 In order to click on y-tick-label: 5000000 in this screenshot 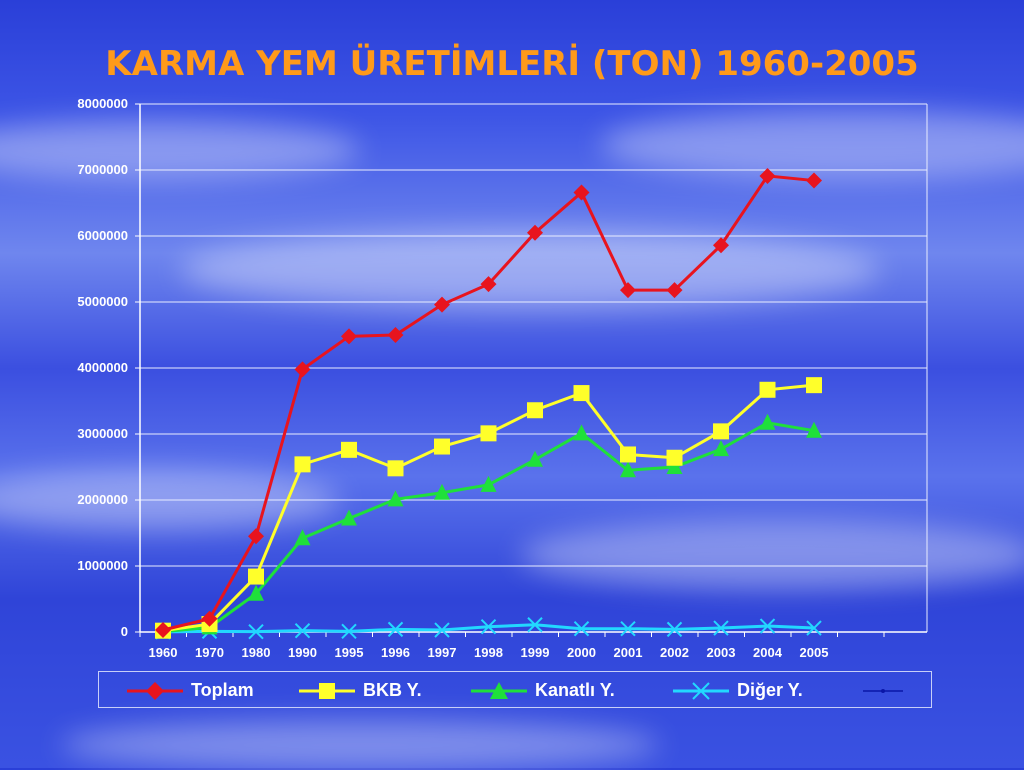, I will do `click(102, 301)`.